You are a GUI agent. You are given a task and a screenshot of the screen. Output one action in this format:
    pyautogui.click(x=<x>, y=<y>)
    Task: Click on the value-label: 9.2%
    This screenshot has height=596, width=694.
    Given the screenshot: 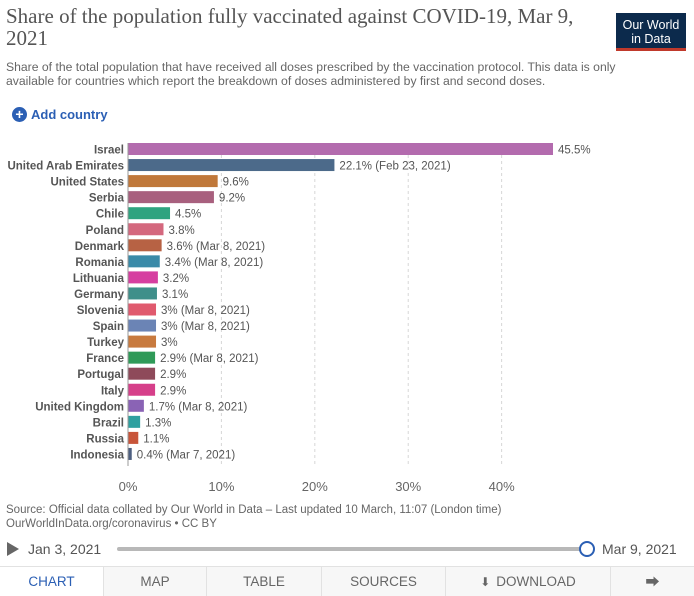 What is the action you would take?
    pyautogui.click(x=232, y=199)
    